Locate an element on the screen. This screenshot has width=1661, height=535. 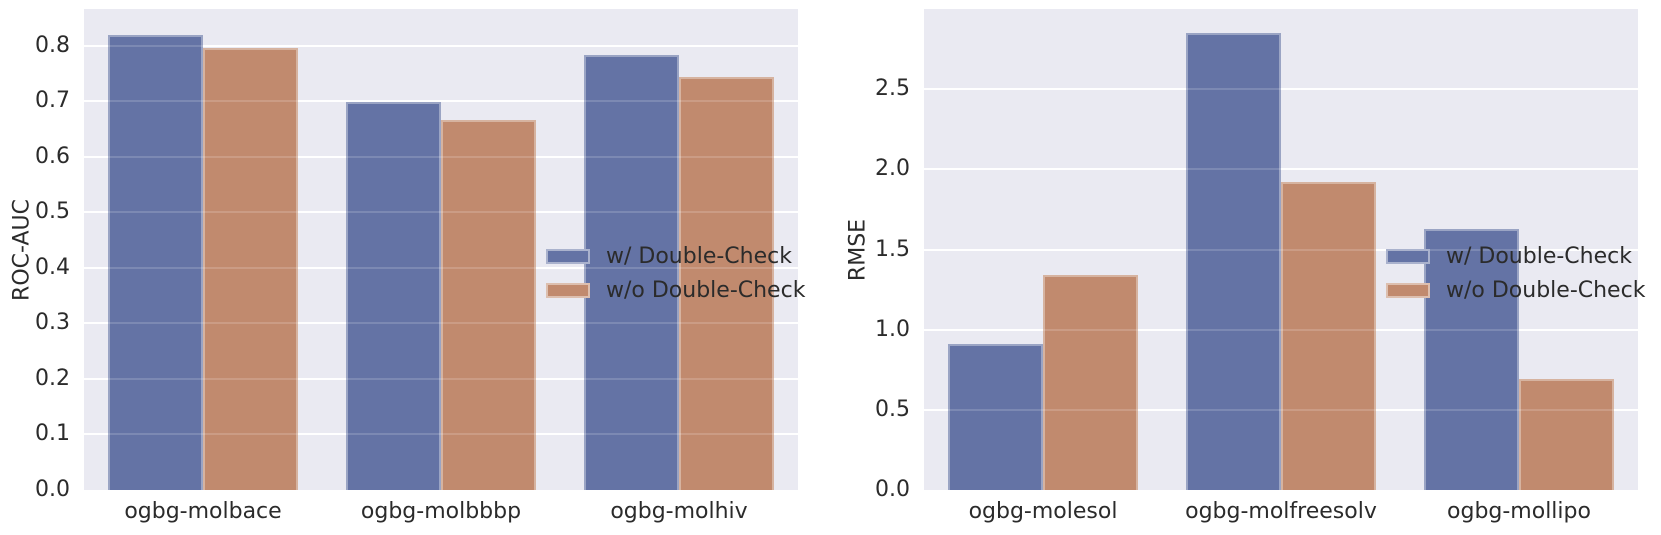
bar-with-doublecheck-ogbg-molfreesolv is located at coordinates (1233, 261).